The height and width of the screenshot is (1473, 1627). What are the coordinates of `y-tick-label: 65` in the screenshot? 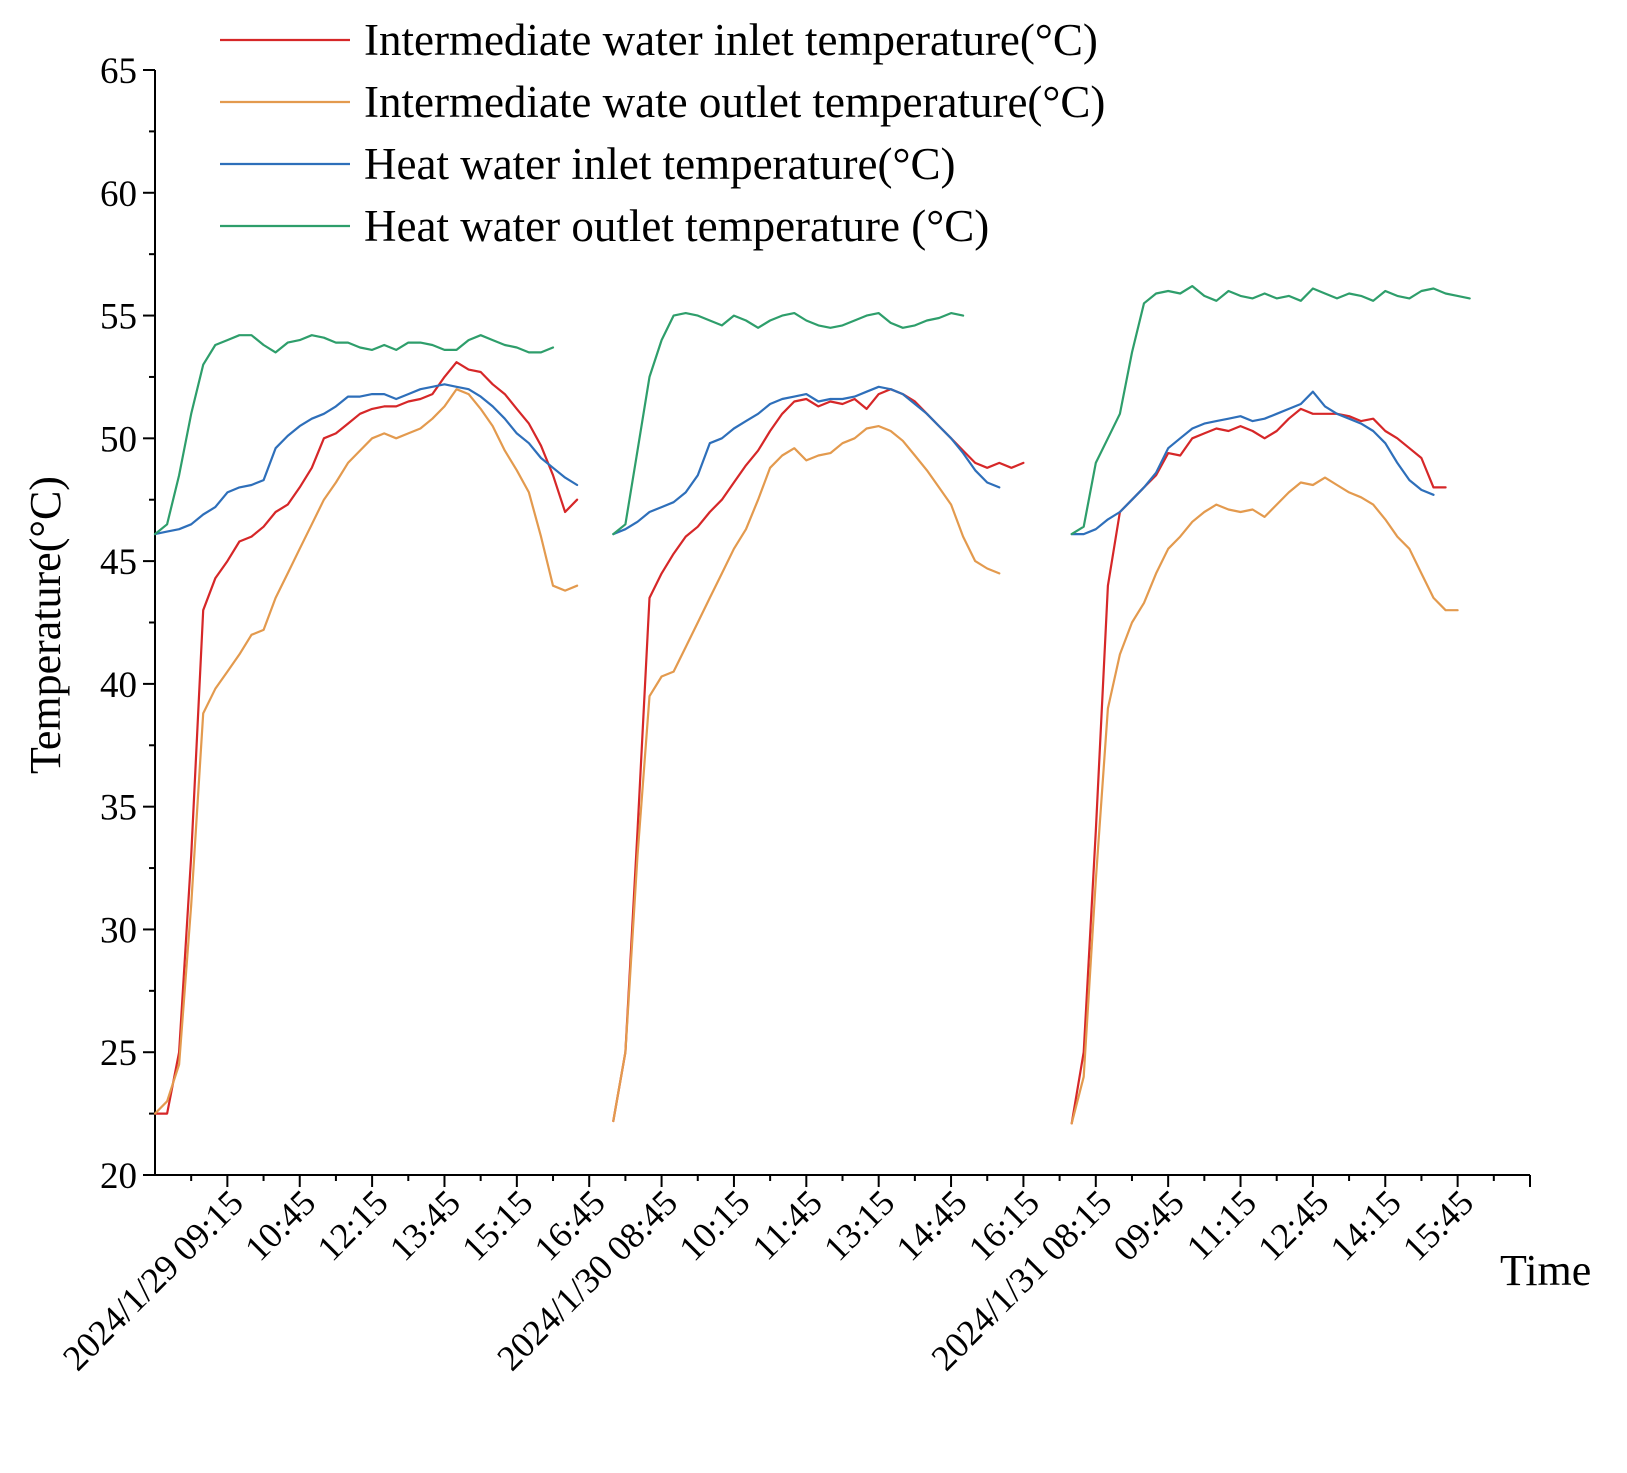 It's located at (118, 71).